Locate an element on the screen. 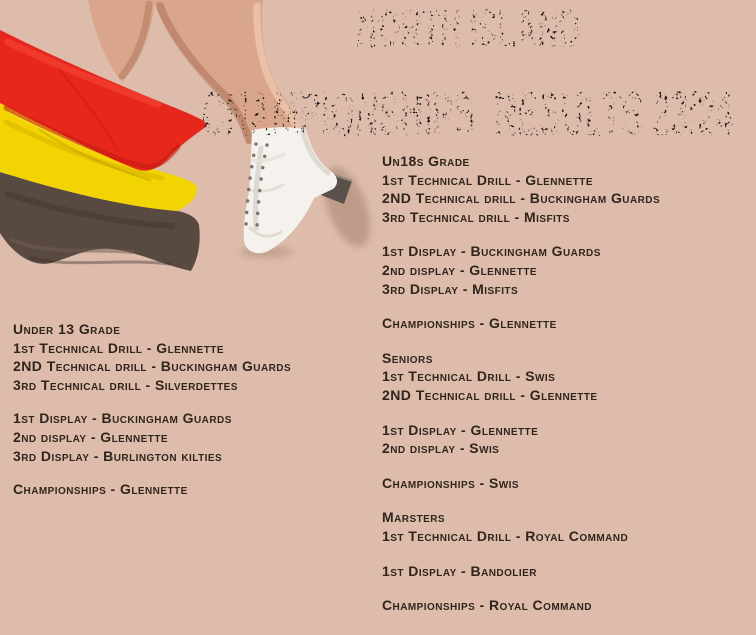 The height and width of the screenshot is (635, 756). title-line1: NORTH ISLAND is located at coordinates (468, 29).